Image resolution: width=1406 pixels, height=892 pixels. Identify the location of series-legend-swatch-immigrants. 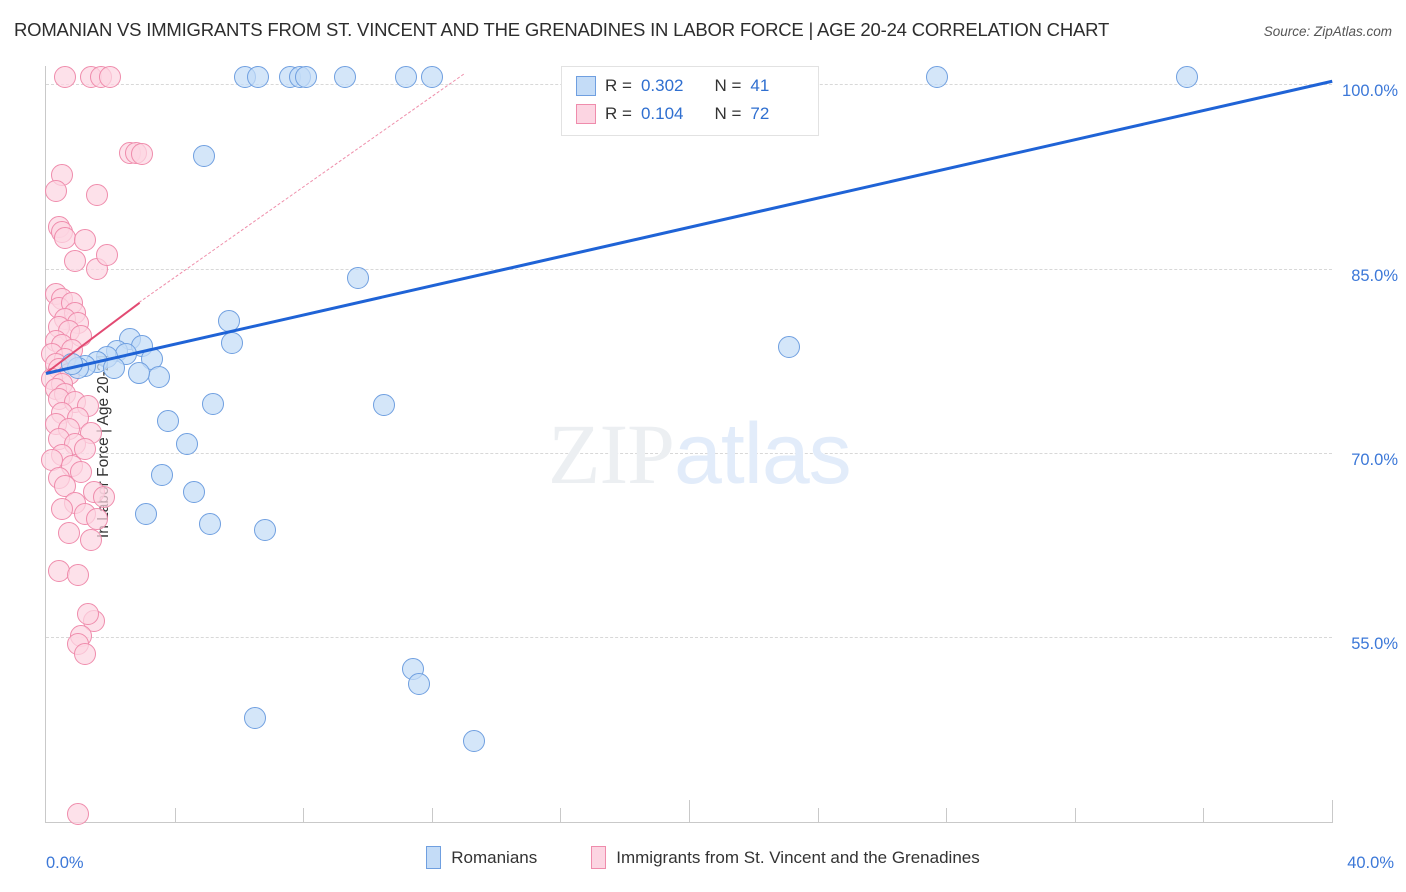
(599, 857).